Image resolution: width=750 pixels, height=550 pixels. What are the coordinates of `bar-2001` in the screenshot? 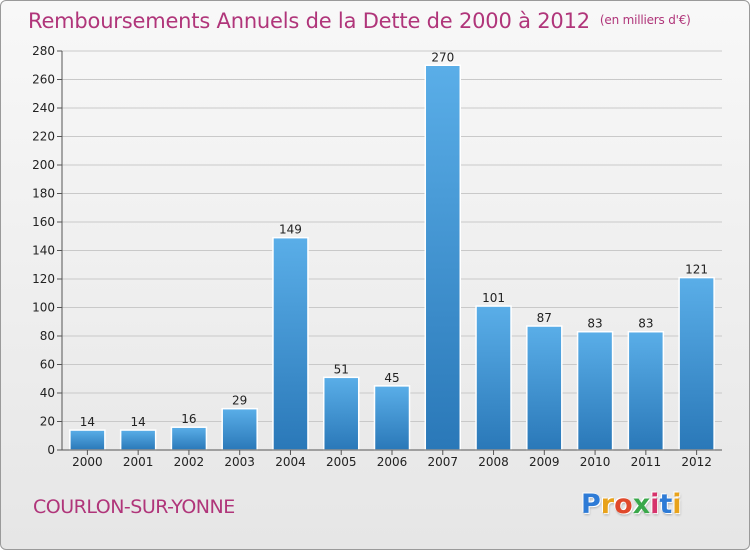 It's located at (138, 440).